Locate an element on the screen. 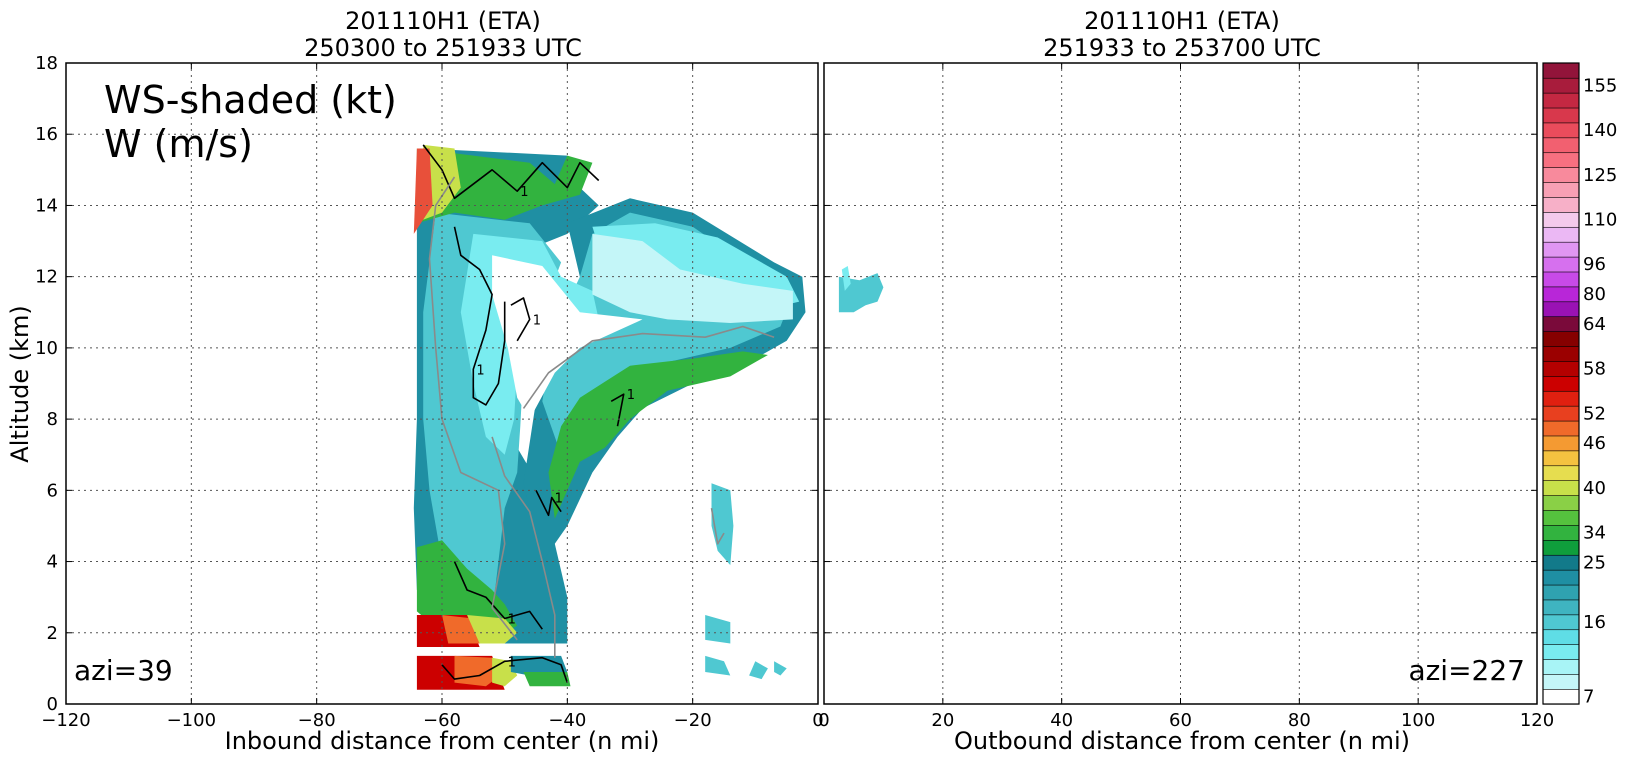 The image size is (1626, 762). left-x-axis-label: Inbound distance from center (n mi) is located at coordinates (442, 741).